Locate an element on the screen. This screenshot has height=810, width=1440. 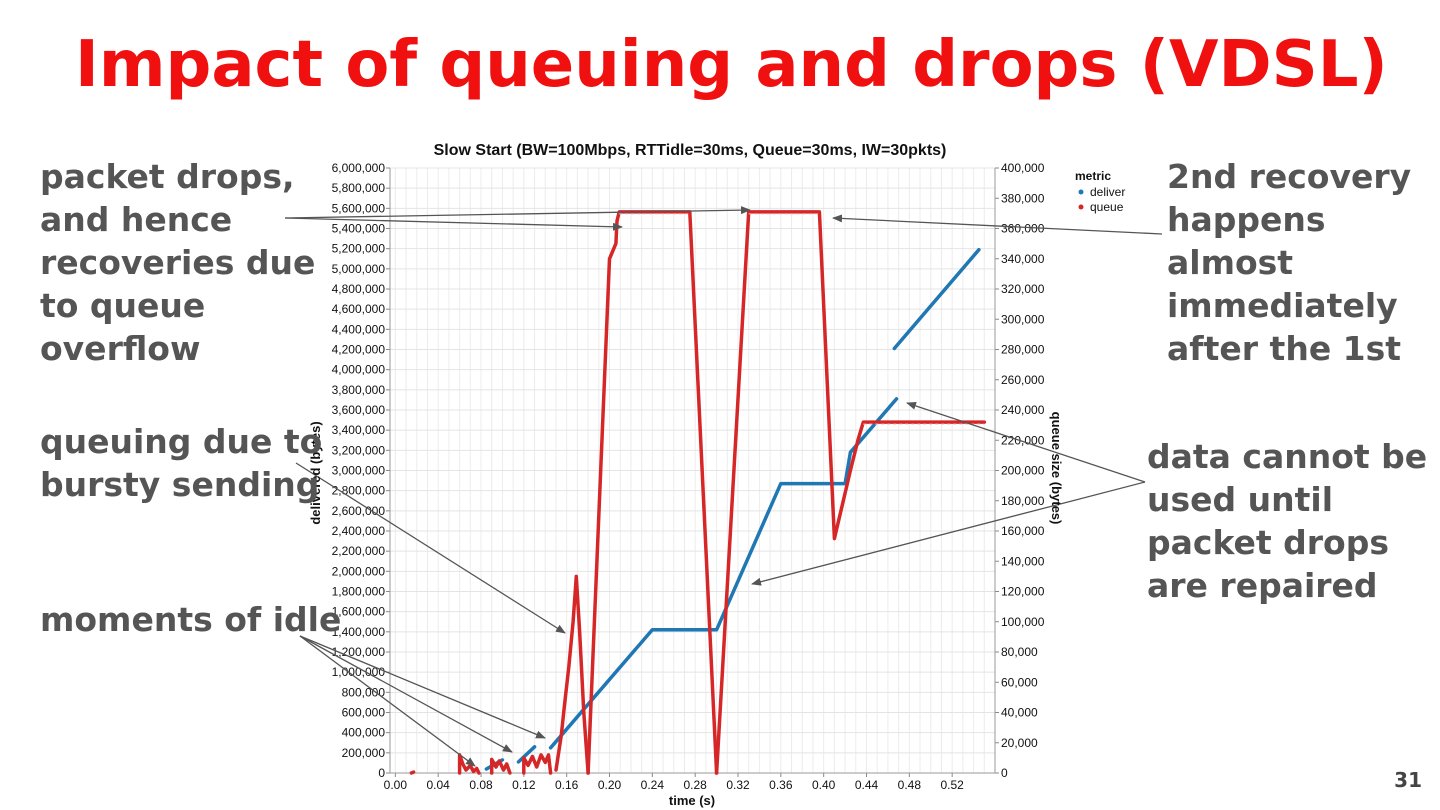
annotation-line: recoveries due is located at coordinates (178, 262).